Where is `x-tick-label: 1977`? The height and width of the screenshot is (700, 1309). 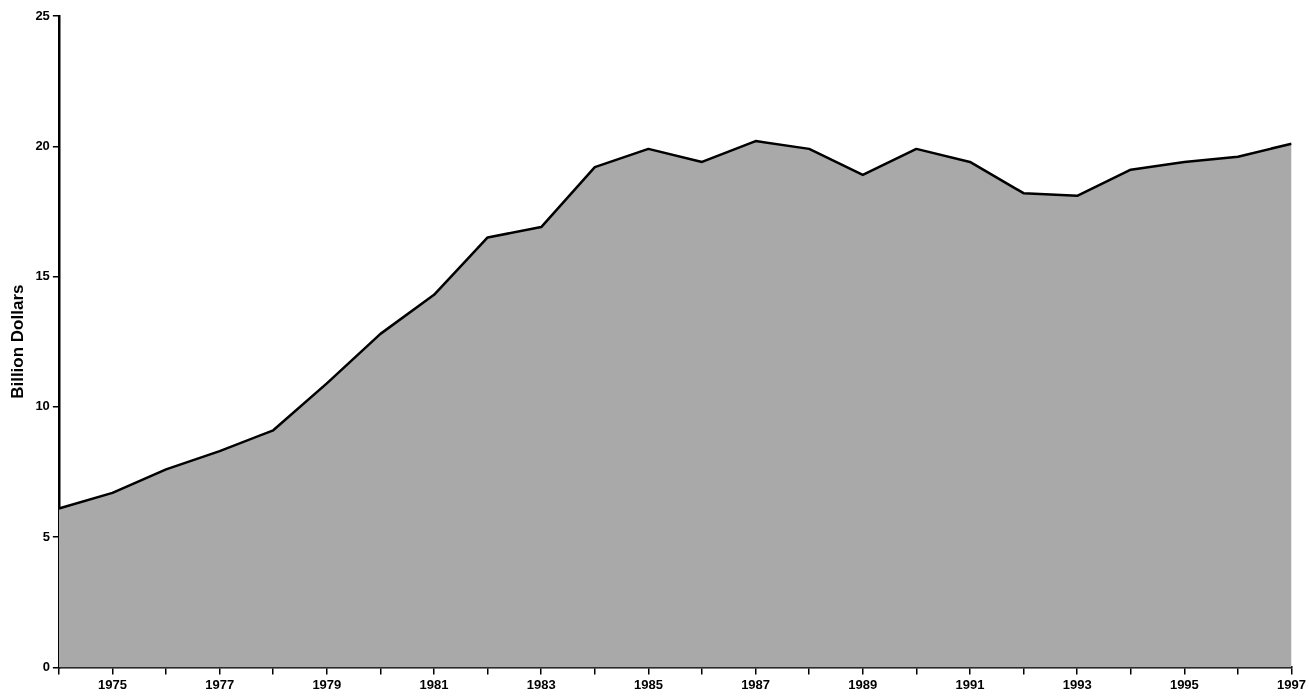
x-tick-label: 1977 is located at coordinates (220, 684).